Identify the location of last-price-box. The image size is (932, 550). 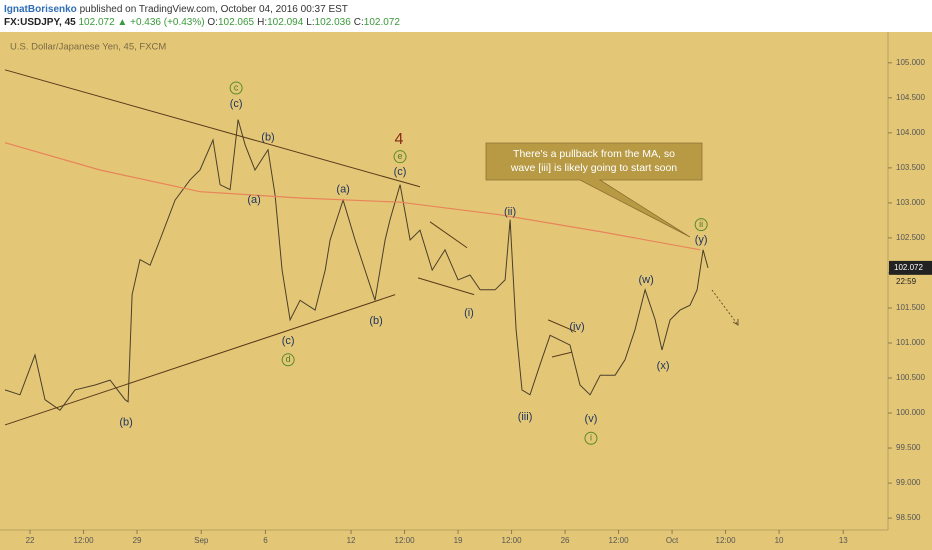
(910, 267).